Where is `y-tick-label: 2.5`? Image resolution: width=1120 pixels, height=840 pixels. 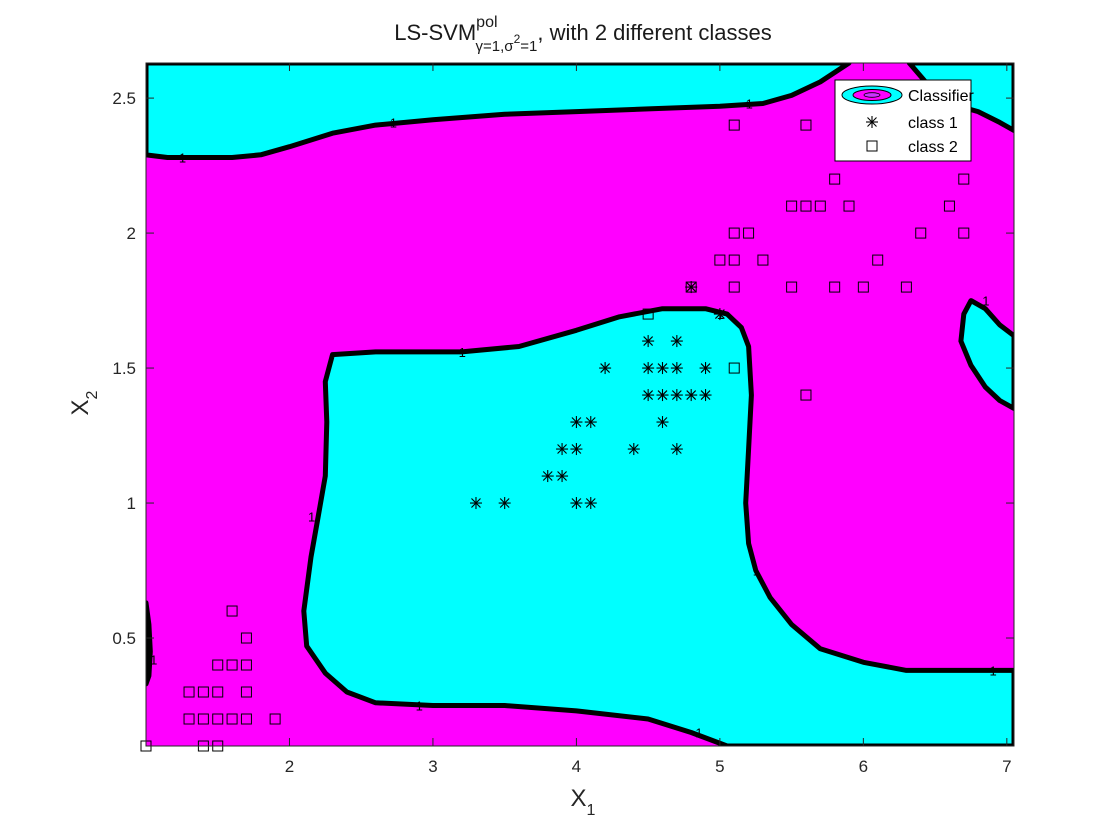
y-tick-label: 2.5 is located at coordinates (124, 98).